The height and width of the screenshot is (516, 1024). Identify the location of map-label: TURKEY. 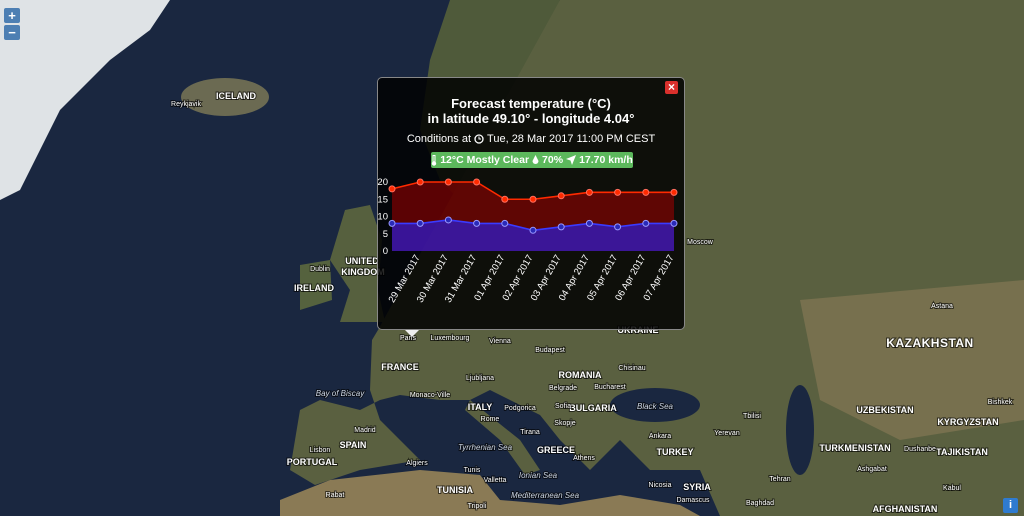
(674, 452).